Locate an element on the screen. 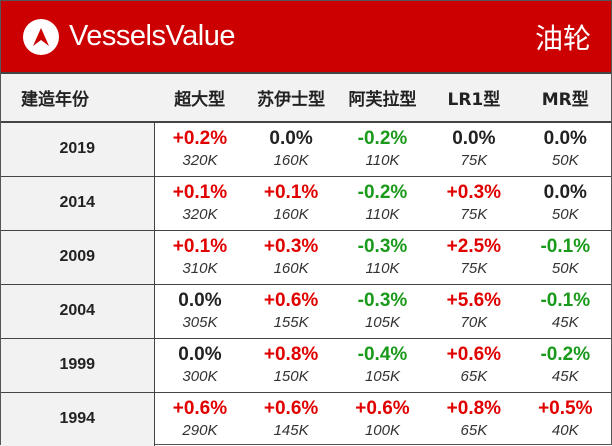 Image resolution: width=612 pixels, height=446 pixels. value-cell: +0.6% 100K is located at coordinates (382, 419).